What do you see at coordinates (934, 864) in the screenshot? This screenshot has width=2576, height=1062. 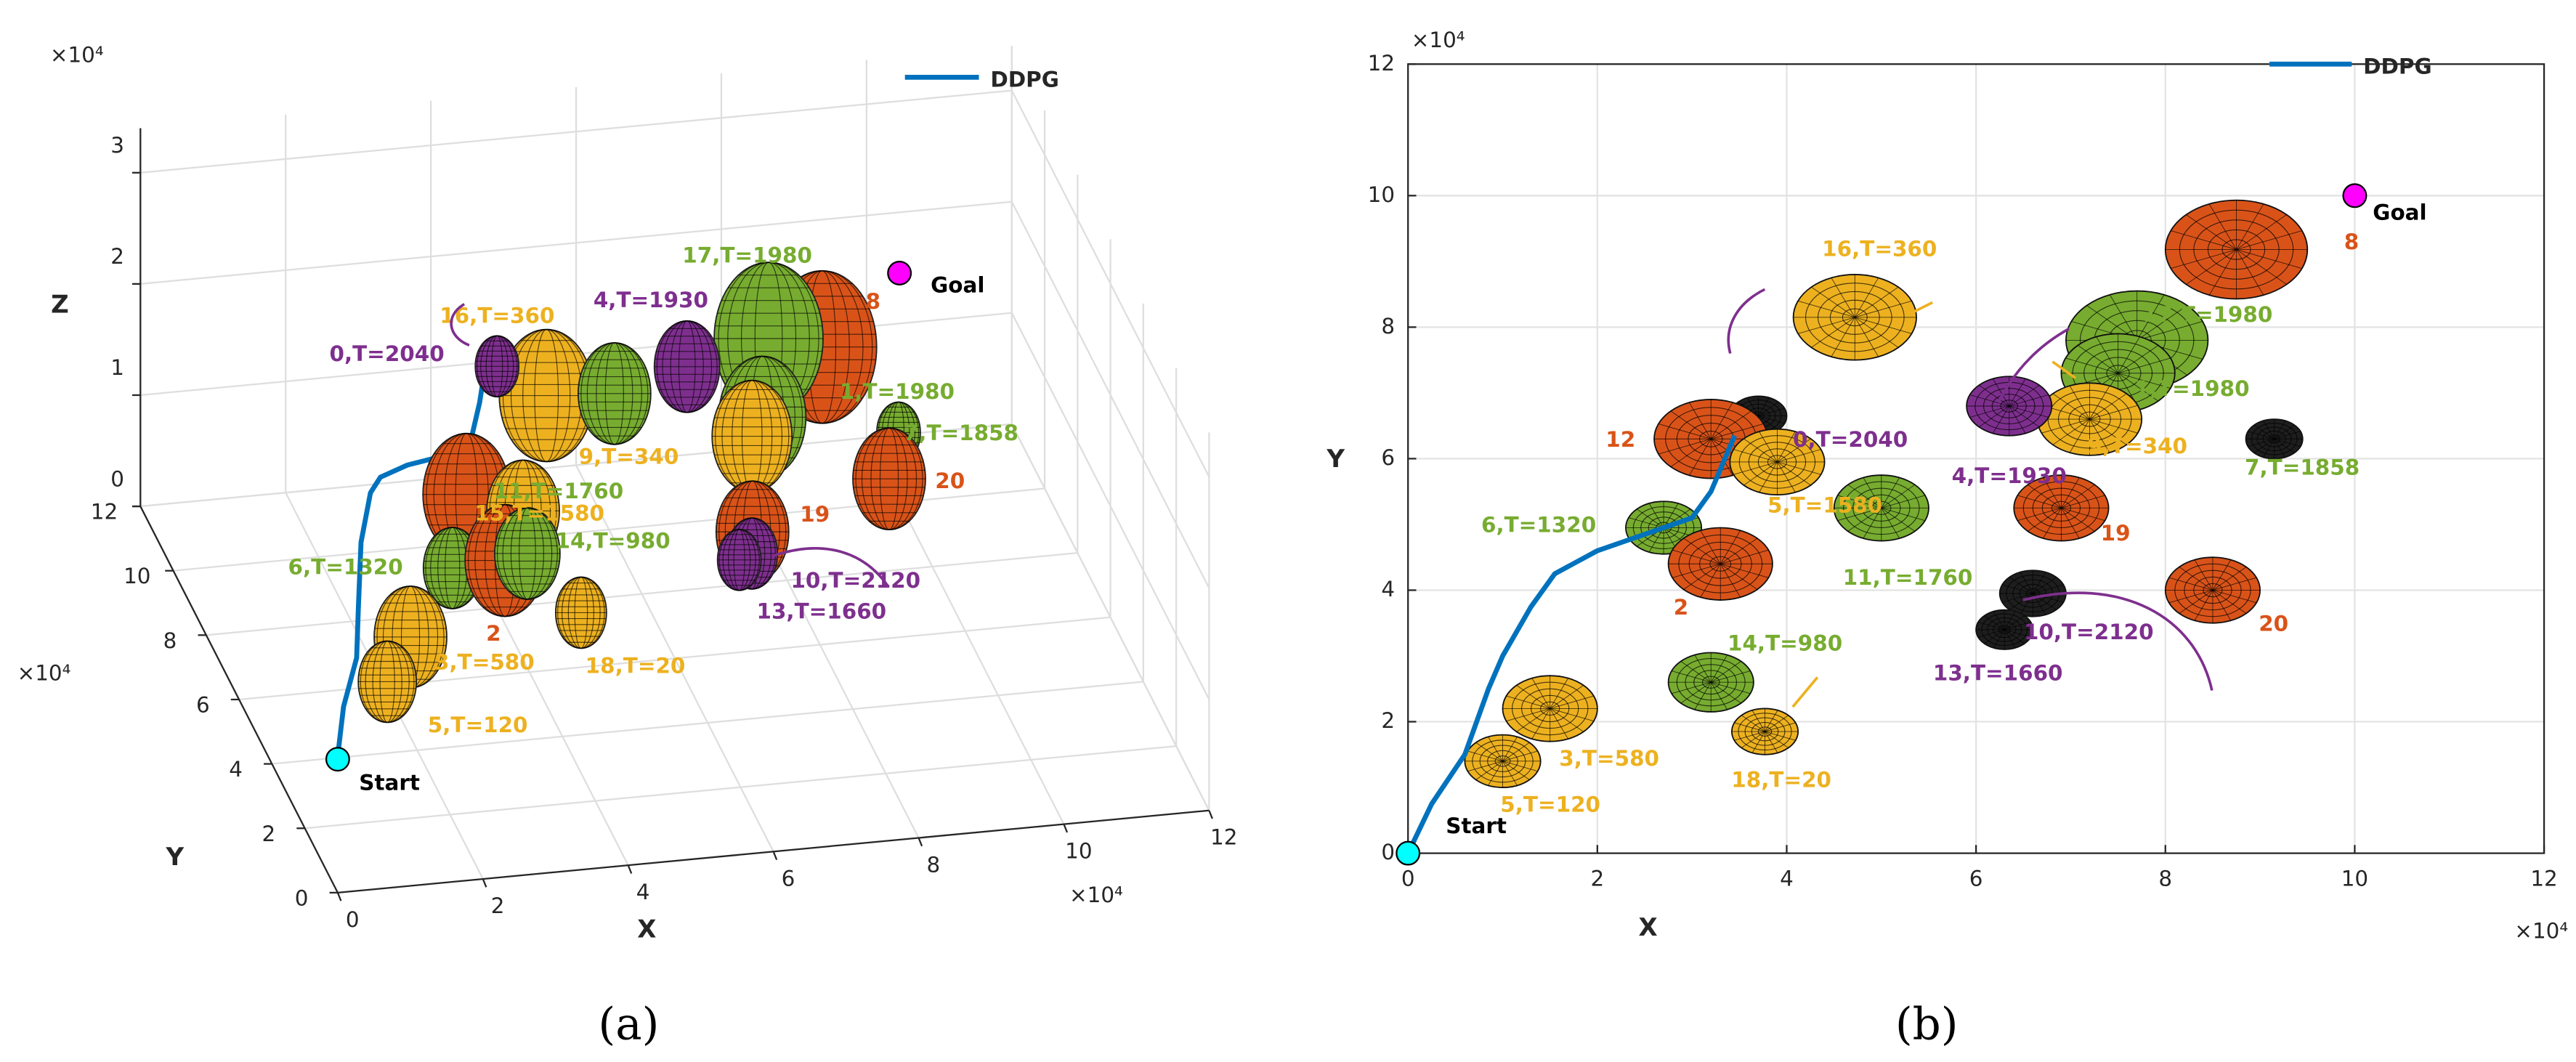 I see `x-tick-label: 8` at bounding box center [934, 864].